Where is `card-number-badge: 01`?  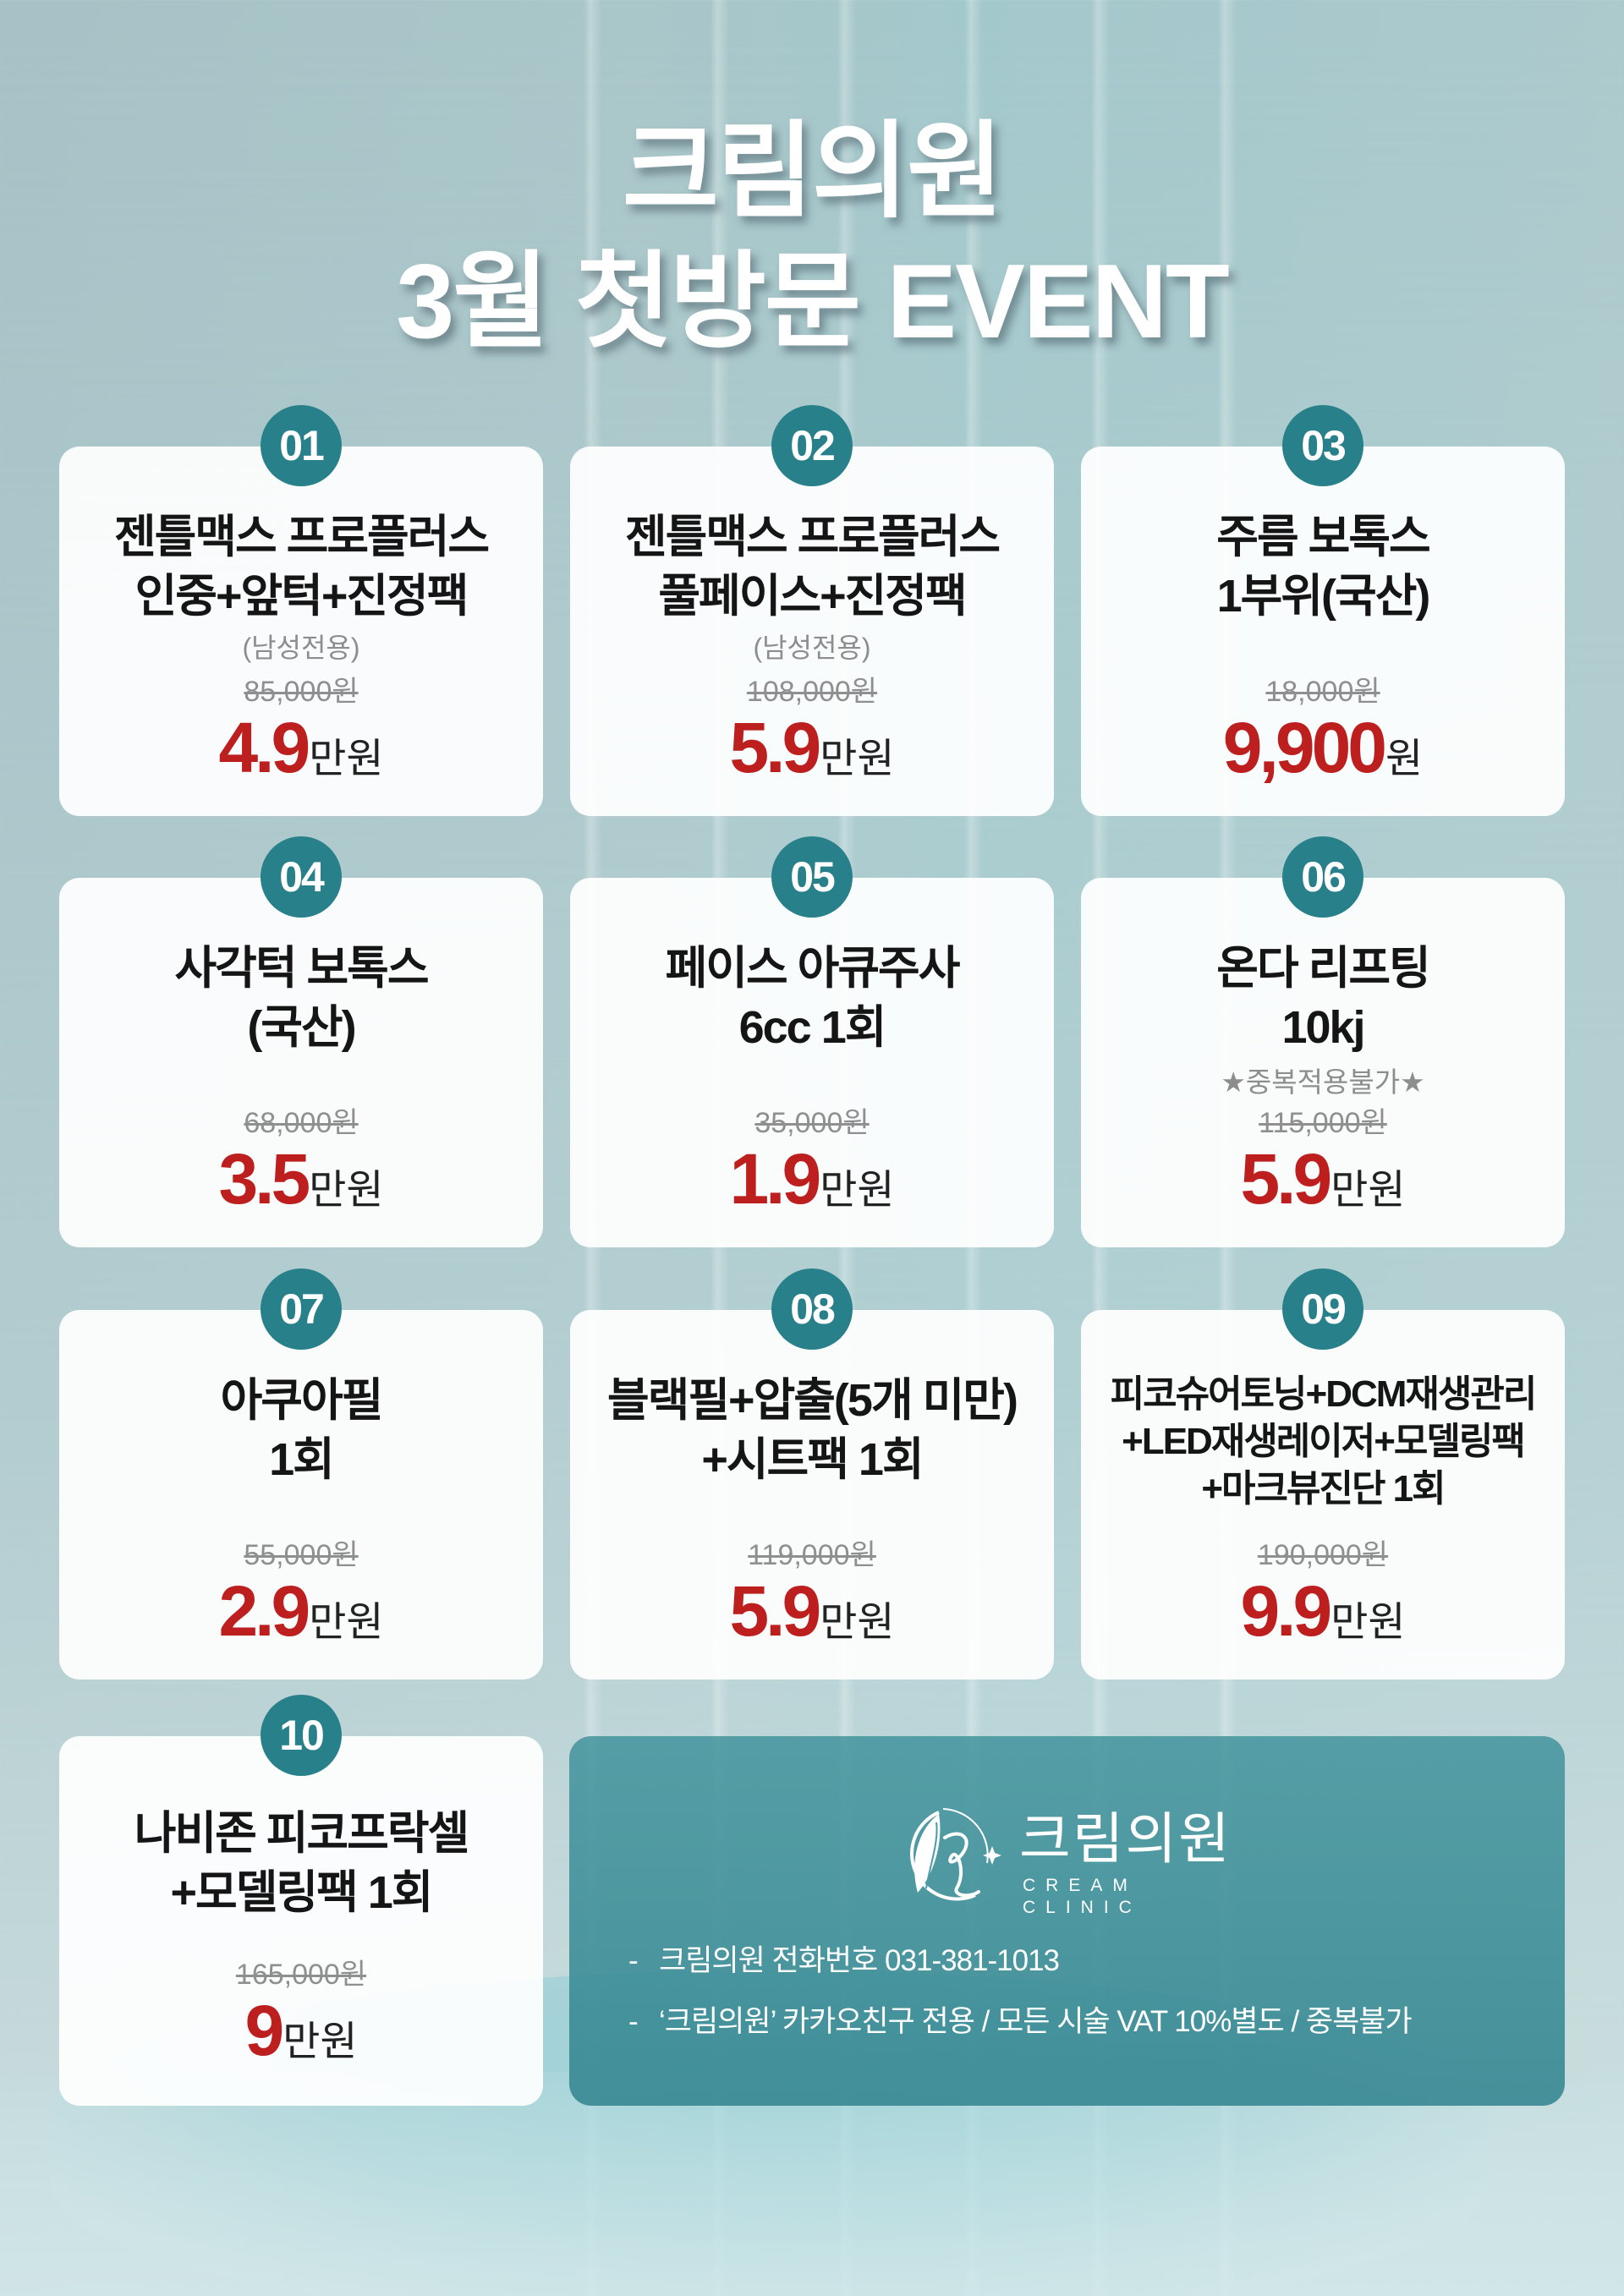 card-number-badge: 01 is located at coordinates (302, 445).